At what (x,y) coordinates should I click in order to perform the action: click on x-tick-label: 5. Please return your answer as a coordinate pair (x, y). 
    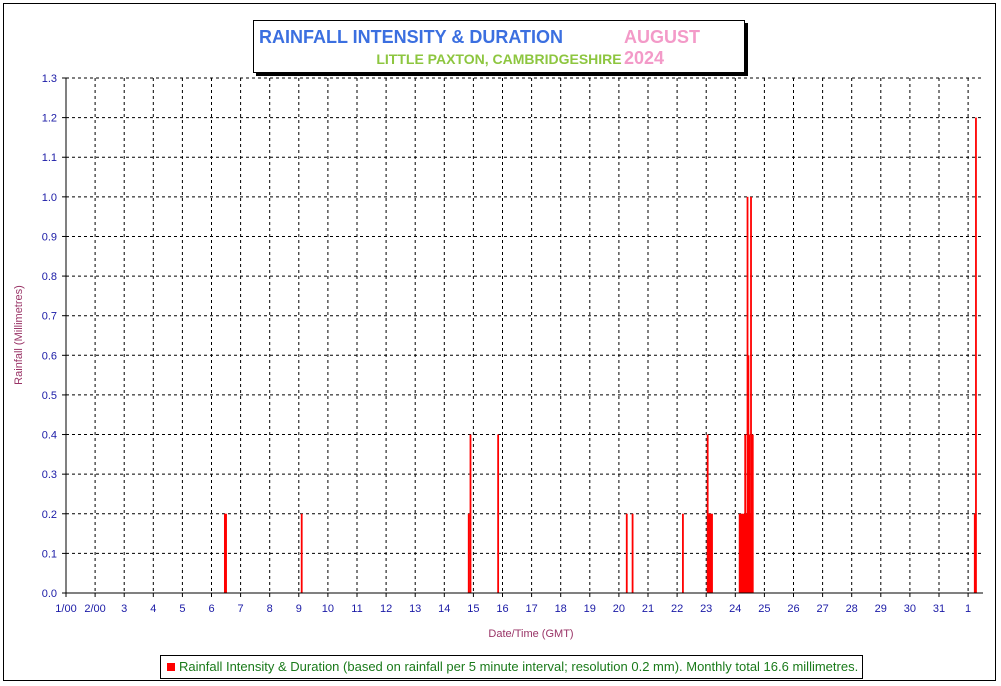
    Looking at the image, I should click on (182, 609).